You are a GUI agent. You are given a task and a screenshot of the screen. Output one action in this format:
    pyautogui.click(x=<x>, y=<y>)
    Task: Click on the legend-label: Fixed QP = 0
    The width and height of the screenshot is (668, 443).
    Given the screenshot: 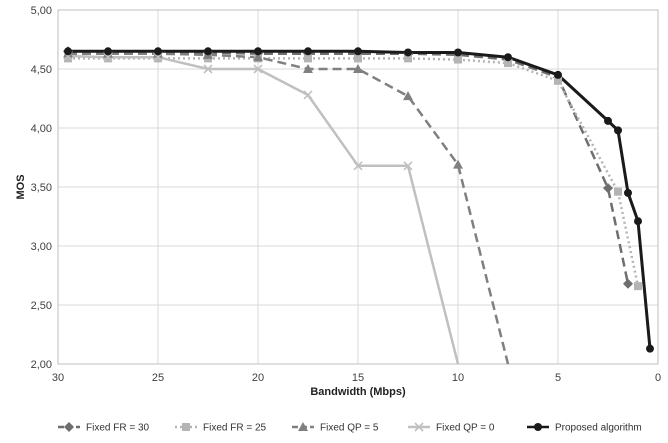 What is the action you would take?
    pyautogui.click(x=465, y=428)
    